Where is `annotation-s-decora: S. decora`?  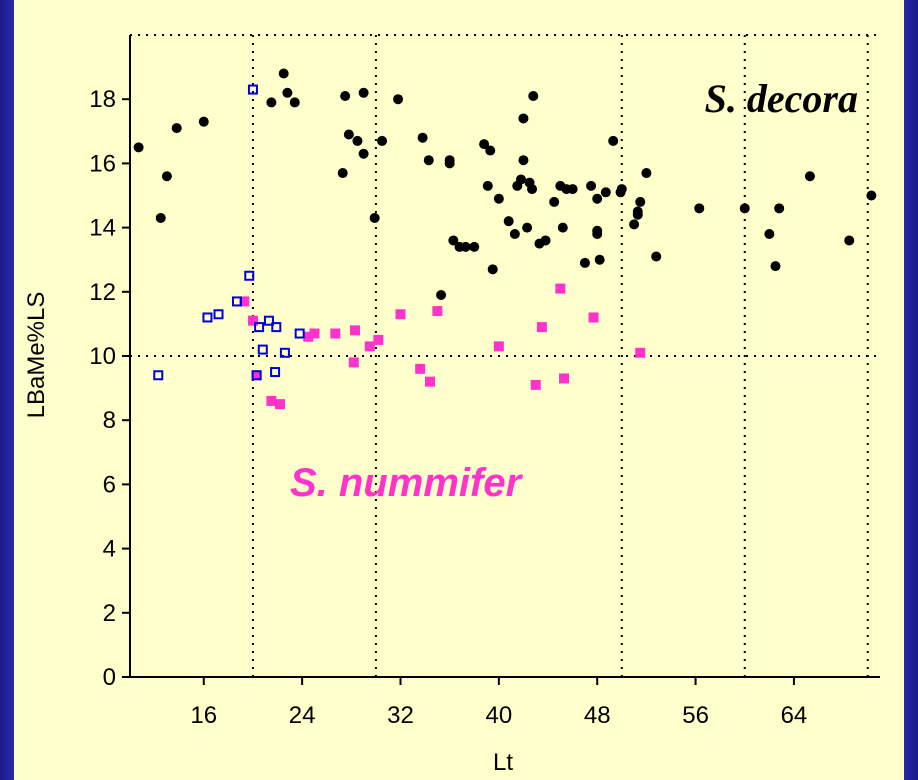 annotation-s-decora: S. decora is located at coordinates (781, 98).